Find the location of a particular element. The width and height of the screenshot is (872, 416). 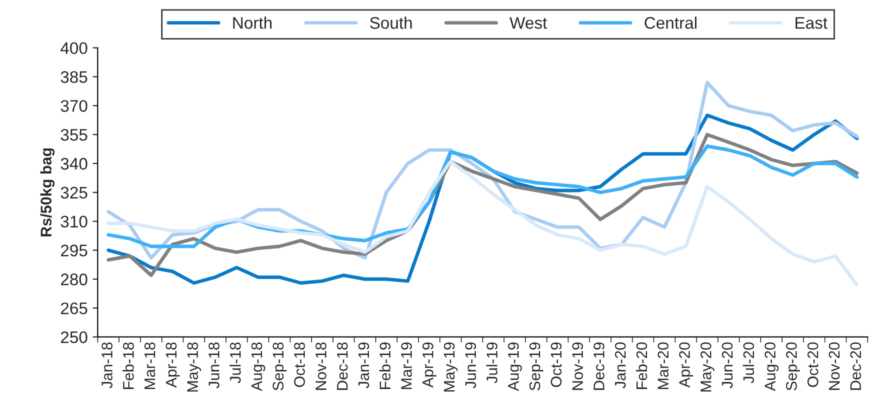

legend-label: Central is located at coordinates (670, 22).